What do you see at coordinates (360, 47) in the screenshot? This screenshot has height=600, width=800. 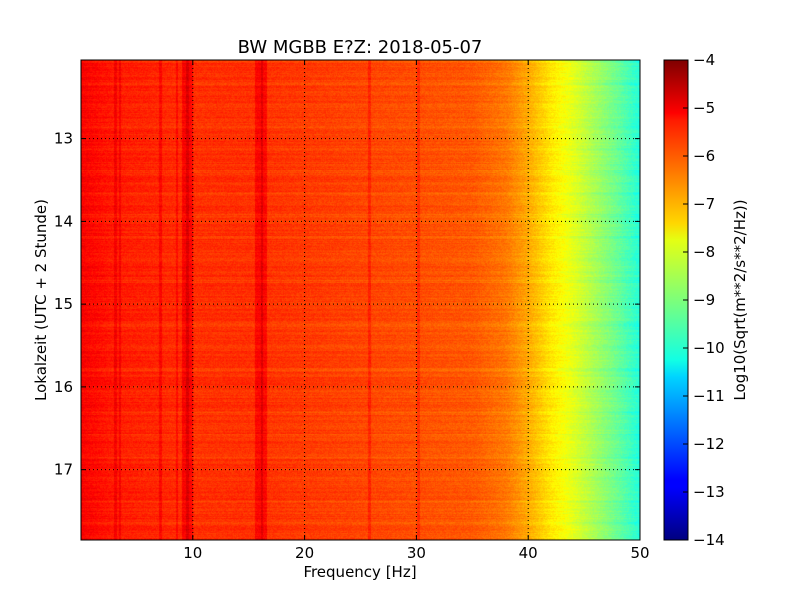 I see `chart-title: BW MGBB E?Z: 2018-05-07` at bounding box center [360, 47].